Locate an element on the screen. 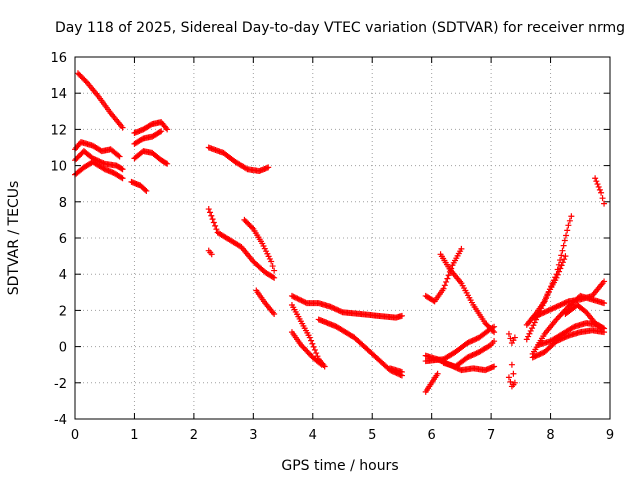 The width and height of the screenshot is (640, 480). y-tick-label: -2 is located at coordinates (60, 384).